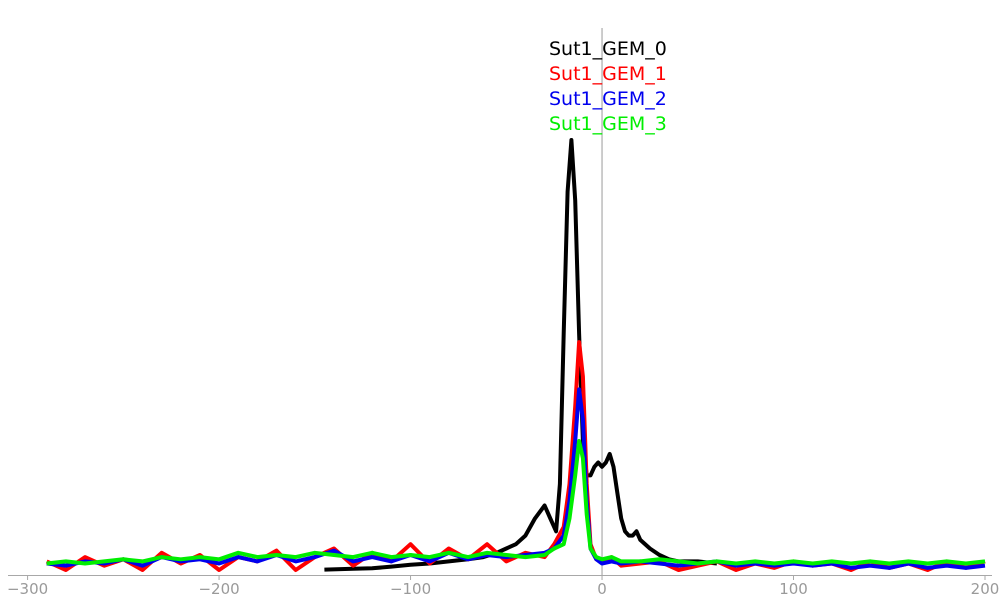 The image size is (1000, 600). What do you see at coordinates (608, 124) in the screenshot?
I see `legend-entry: Sut1_GEM_3` at bounding box center [608, 124].